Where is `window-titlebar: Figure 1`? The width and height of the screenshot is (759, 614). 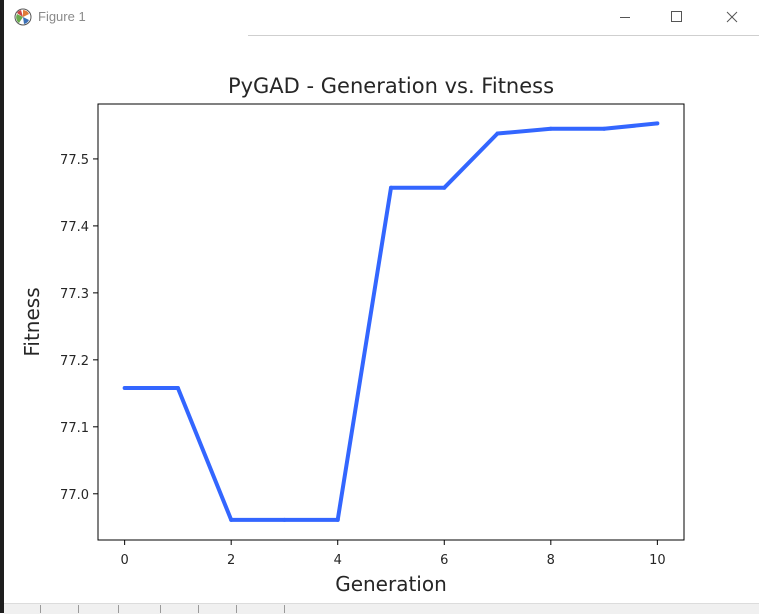
window-titlebar: Figure 1 is located at coordinates (381, 18).